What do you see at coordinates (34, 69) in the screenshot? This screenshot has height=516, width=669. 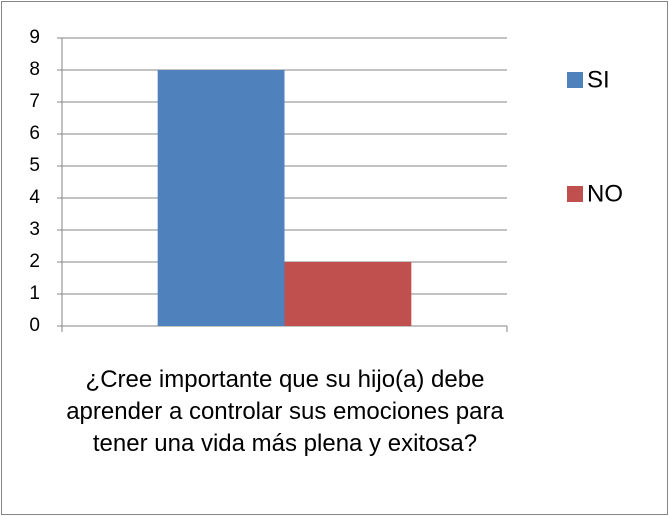 I see `y-tick-label: 8` at bounding box center [34, 69].